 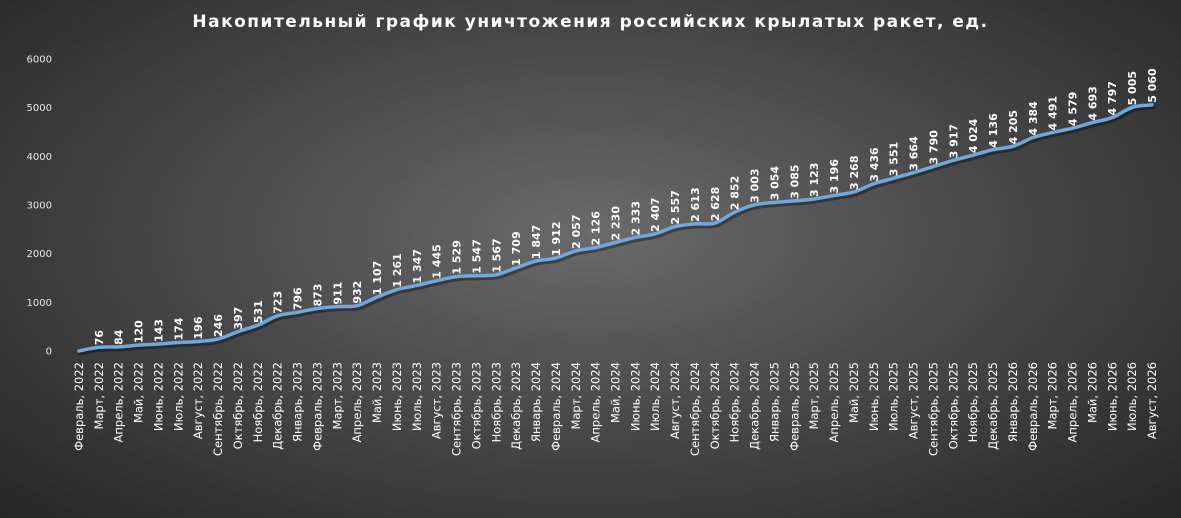 What do you see at coordinates (417, 396) in the screenshot?
I see `x-tick-label: Июль, 2023` at bounding box center [417, 396].